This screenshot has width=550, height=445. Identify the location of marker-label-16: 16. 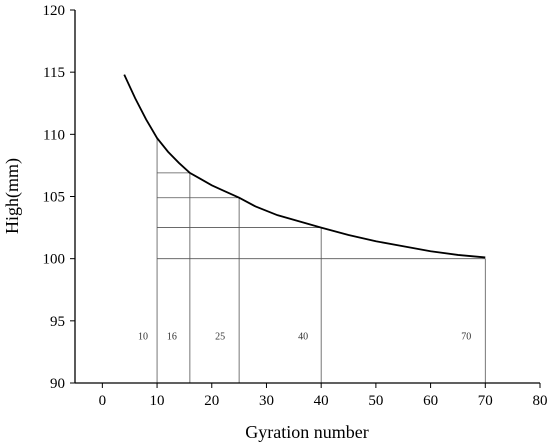
(172, 336).